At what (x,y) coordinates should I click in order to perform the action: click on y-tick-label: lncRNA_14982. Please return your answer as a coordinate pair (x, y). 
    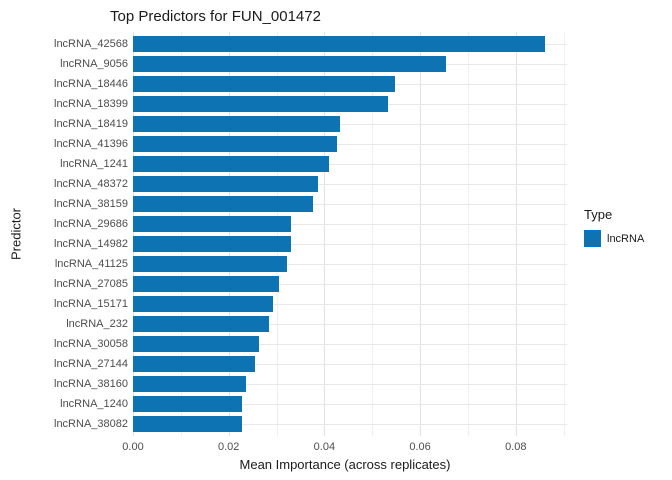
    Looking at the image, I should click on (91, 244).